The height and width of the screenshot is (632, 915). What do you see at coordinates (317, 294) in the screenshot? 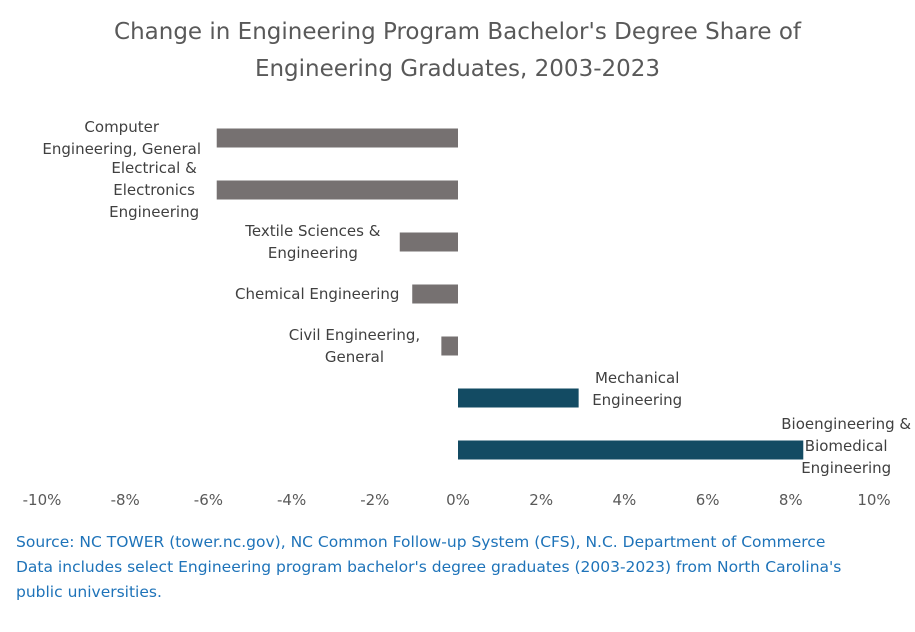
I see `category-label-3: Chemical Engineering` at bounding box center [317, 294].